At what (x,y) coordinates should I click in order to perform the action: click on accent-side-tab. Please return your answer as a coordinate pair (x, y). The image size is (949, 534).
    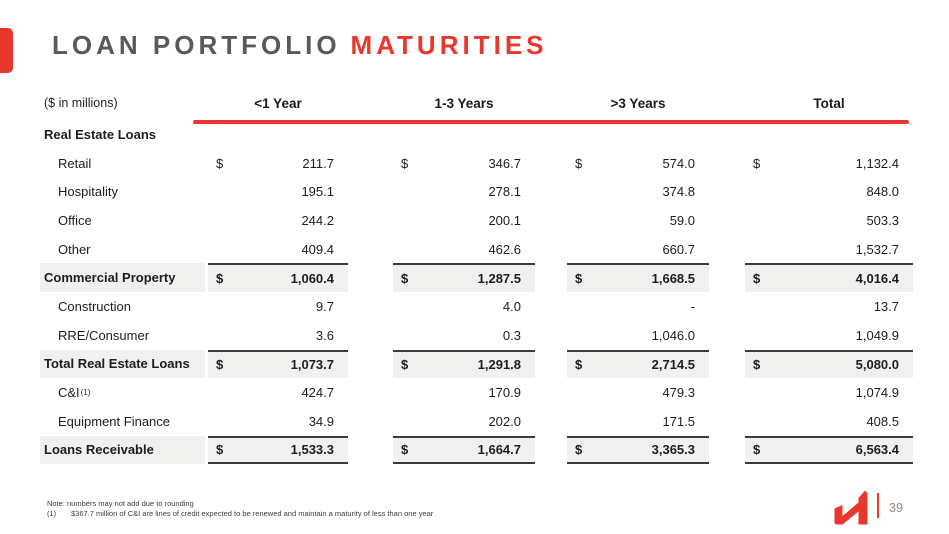
    Looking at the image, I should click on (6, 50).